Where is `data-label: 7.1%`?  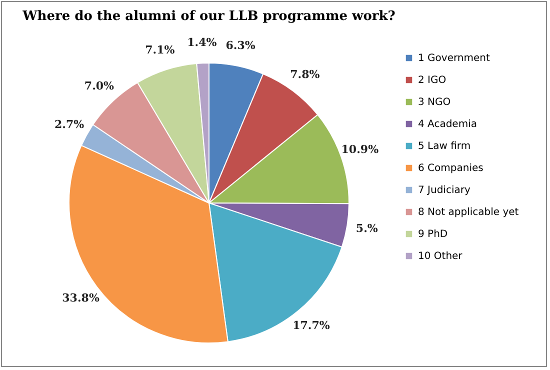 data-label: 7.1% is located at coordinates (160, 50).